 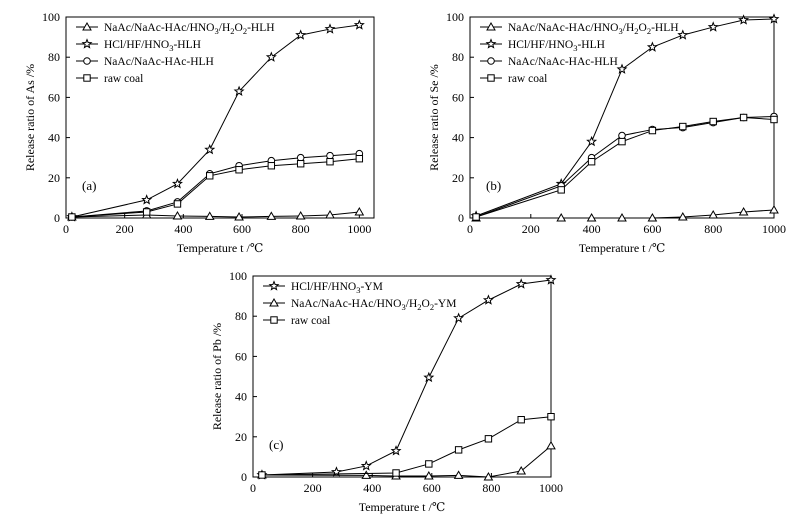 What do you see at coordinates (592, 141) in the screenshot?
I see `marker-star-p1-s1-pt2` at bounding box center [592, 141].